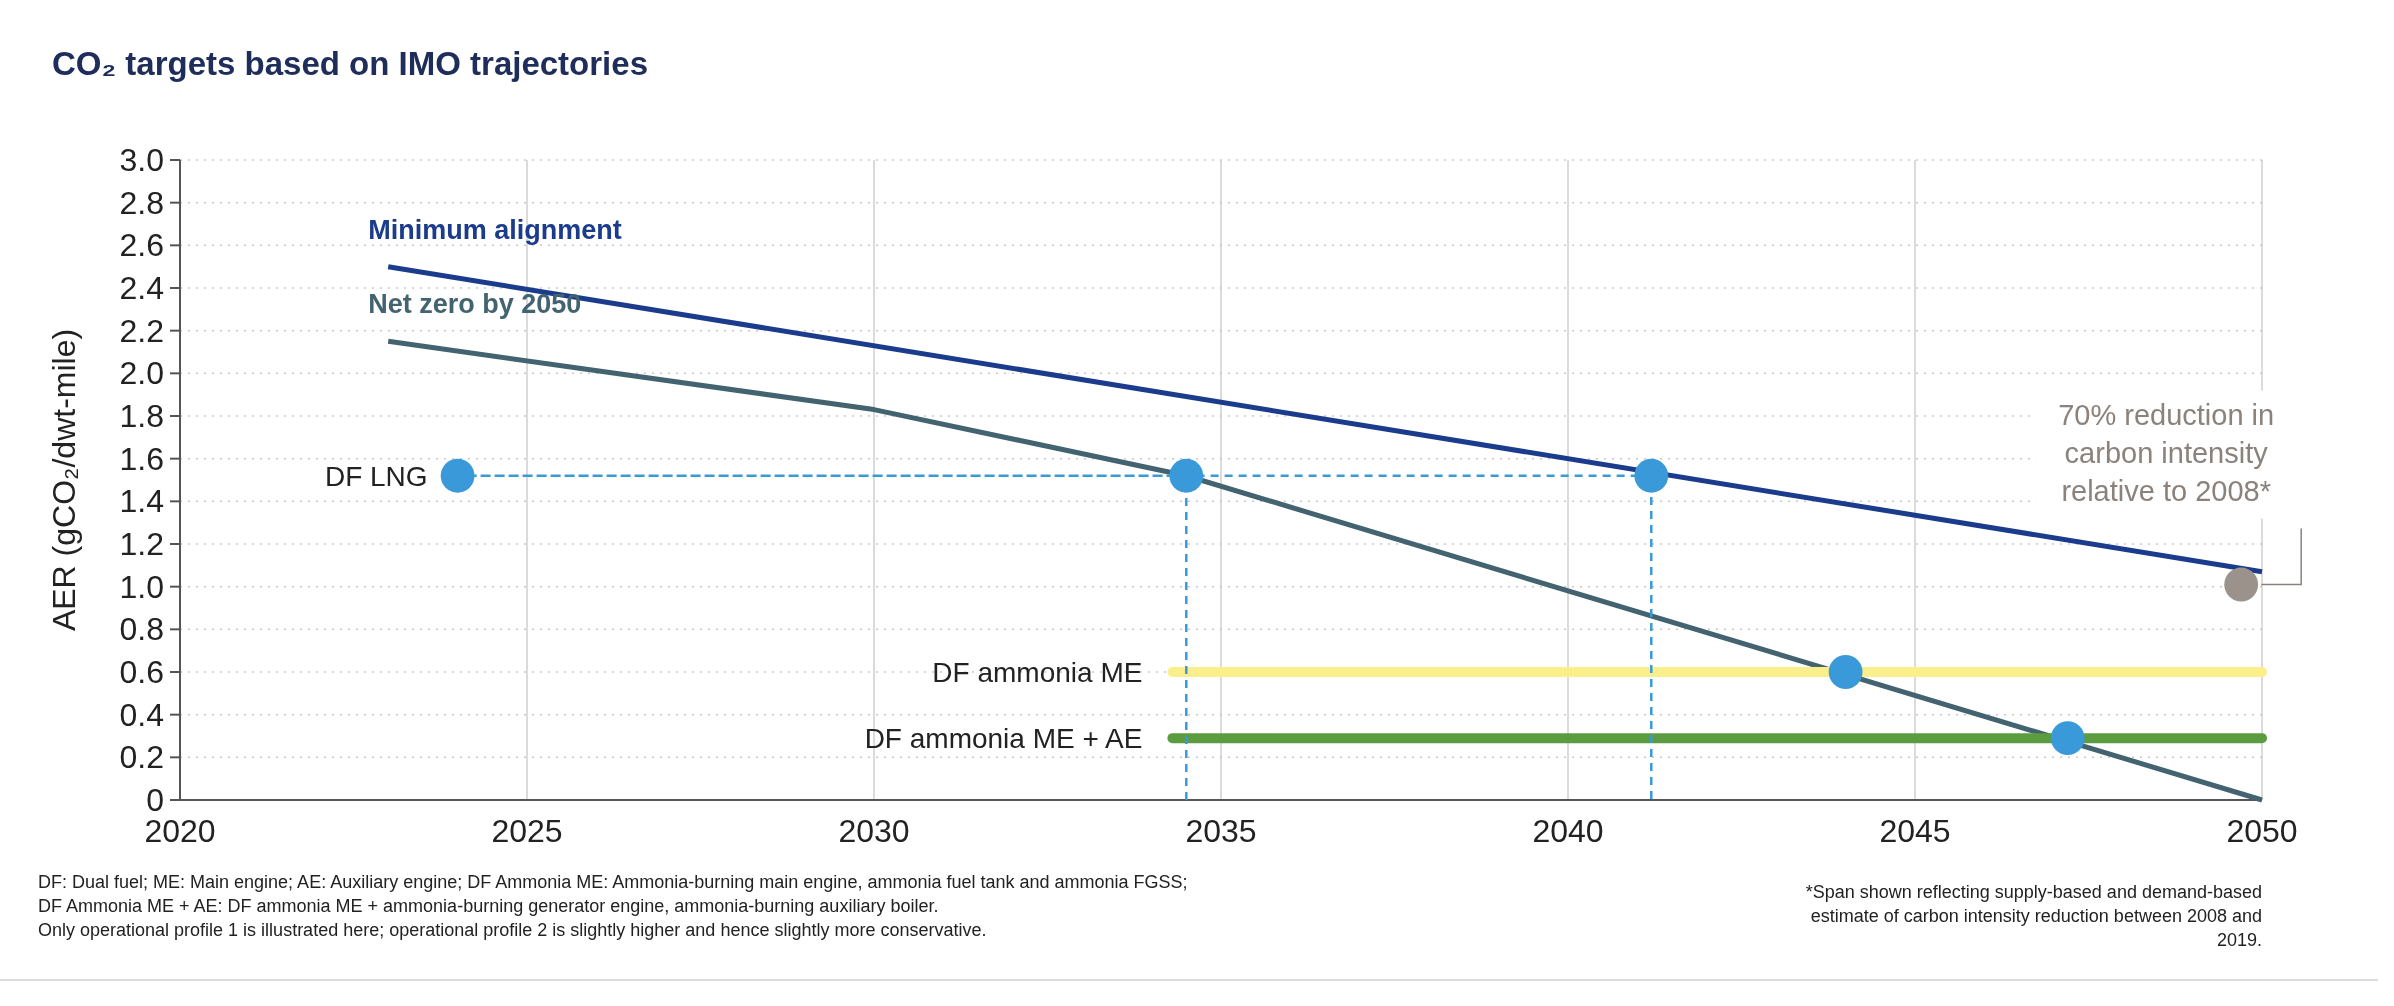 The height and width of the screenshot is (1006, 2394). What do you see at coordinates (527, 831) in the screenshot?
I see `x-tick-label: 2025` at bounding box center [527, 831].